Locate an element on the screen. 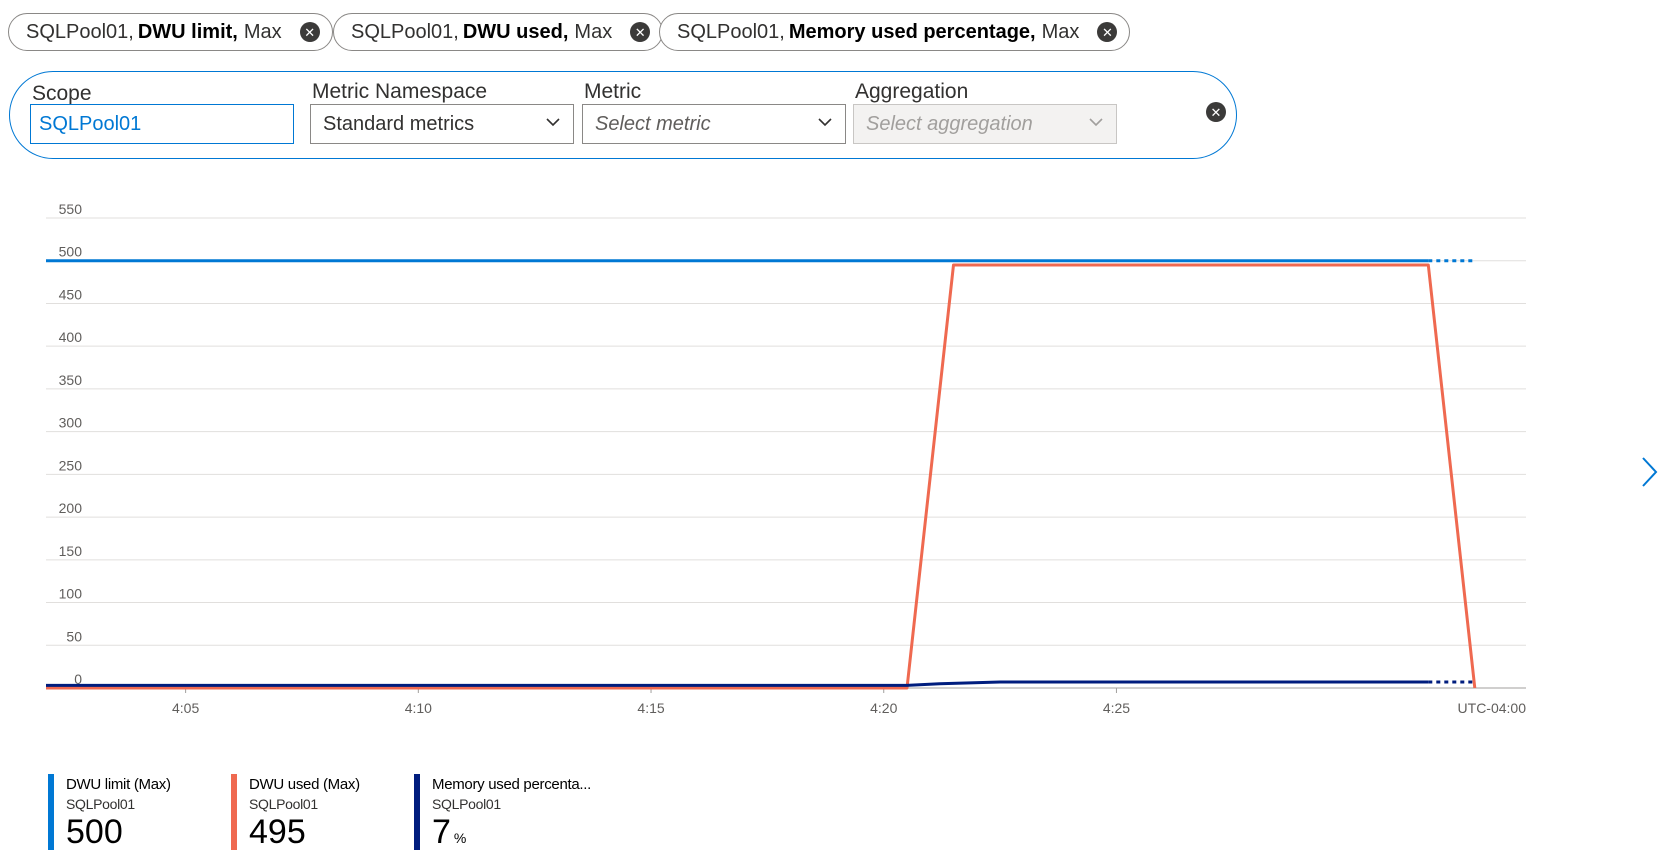 Image resolution: width=1665 pixels, height=862 pixels. y-tick-label: 250 is located at coordinates (71, 465).